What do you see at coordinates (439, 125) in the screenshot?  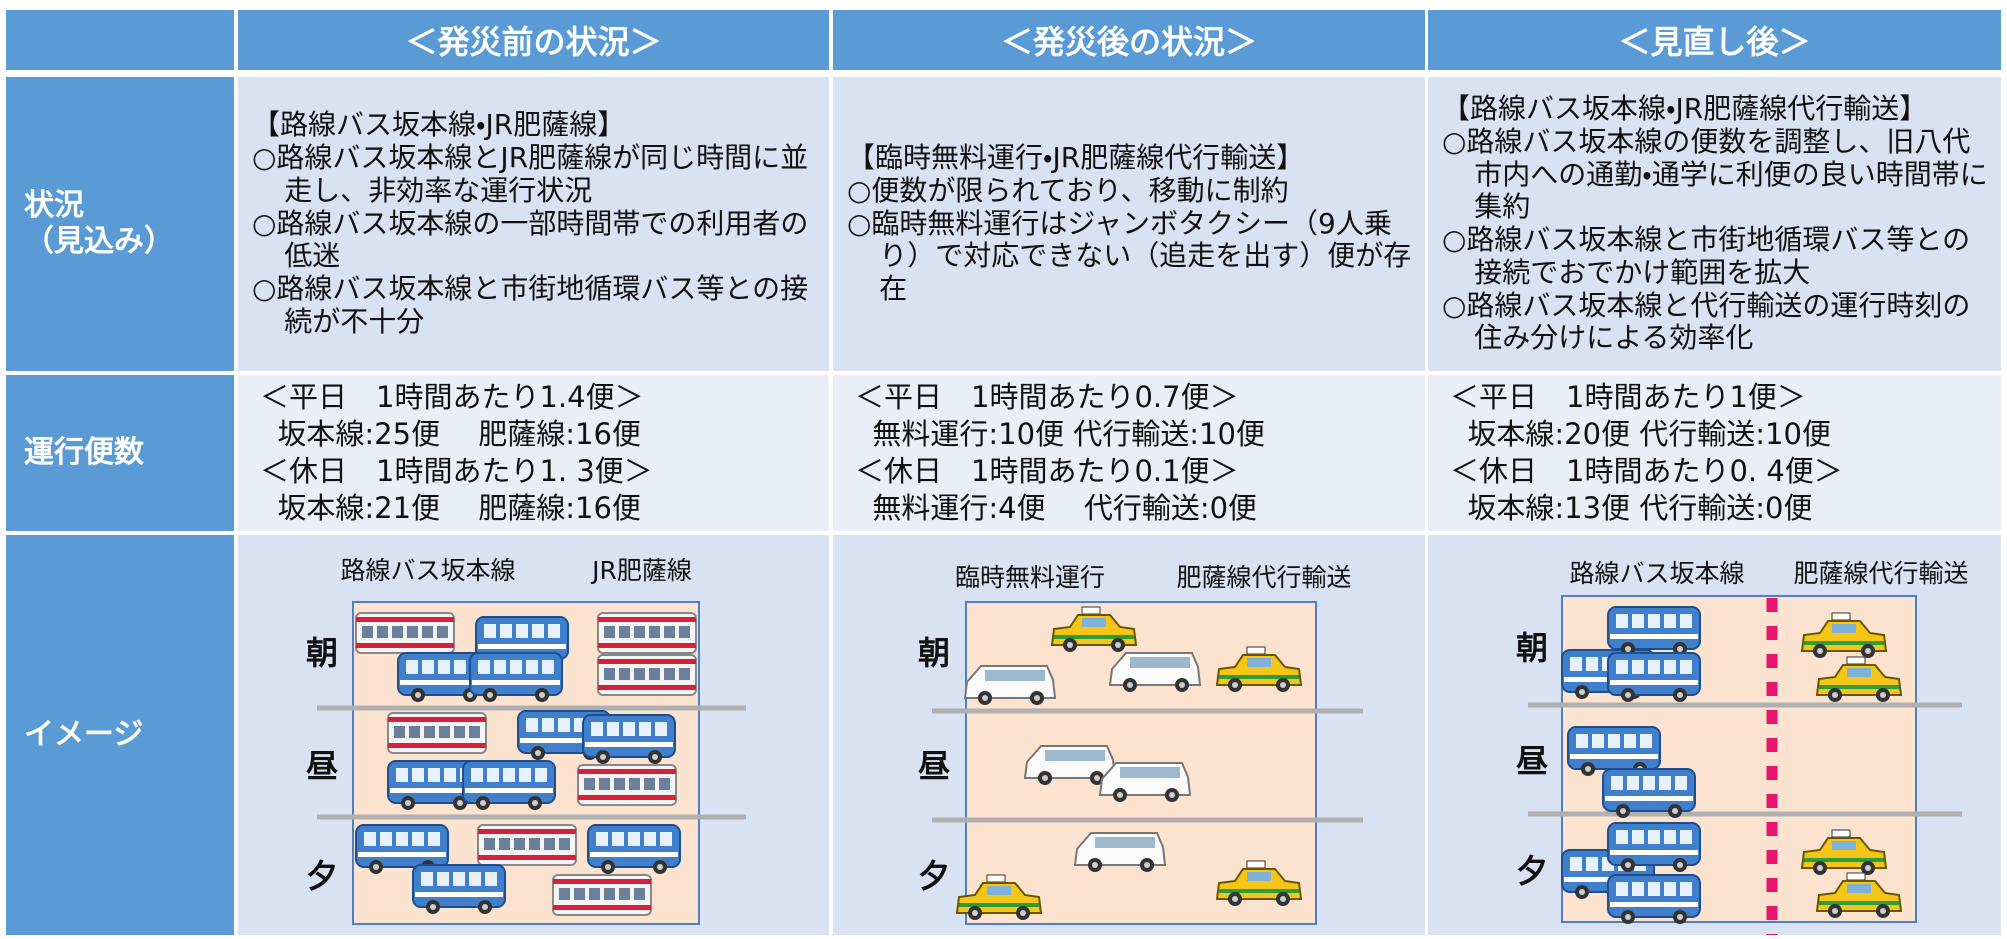 I see `situation-heading: 【路線バス坂本線・JR肥薩線】` at bounding box center [439, 125].